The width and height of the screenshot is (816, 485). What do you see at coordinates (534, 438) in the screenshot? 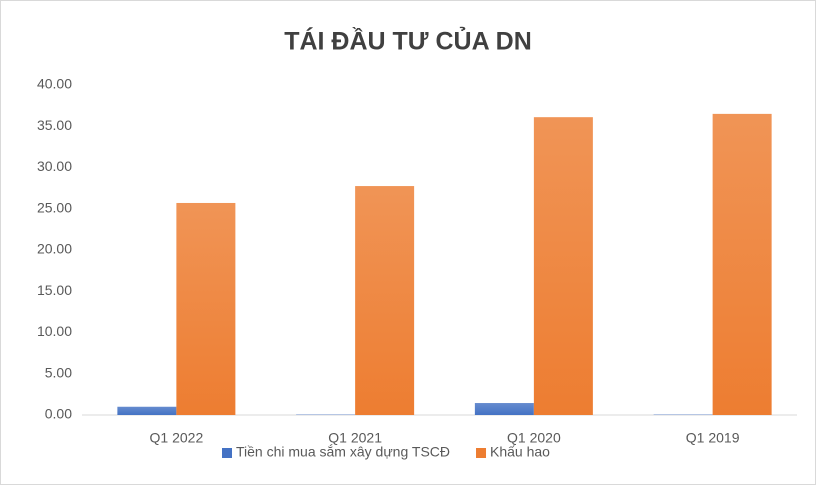
I see `x-tick-label: Q1 2020` at bounding box center [534, 438].